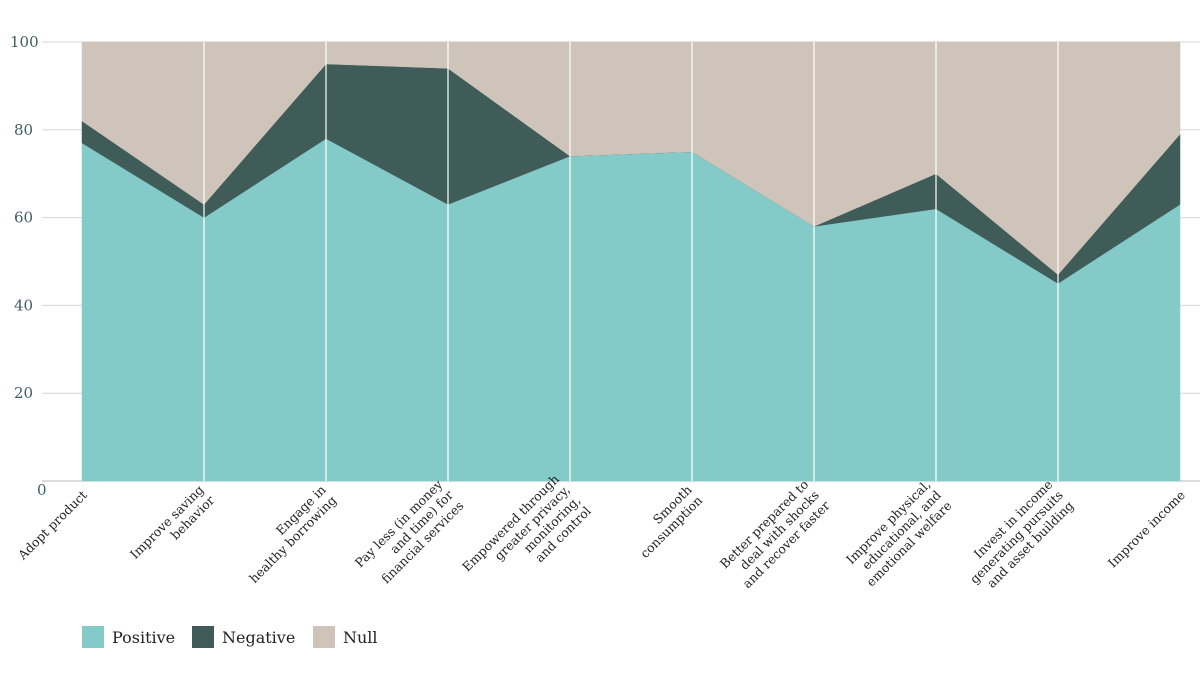 This screenshot has width=1200, height=680. What do you see at coordinates (1146, 528) in the screenshot?
I see `x-tick-label: Improve income` at bounding box center [1146, 528].